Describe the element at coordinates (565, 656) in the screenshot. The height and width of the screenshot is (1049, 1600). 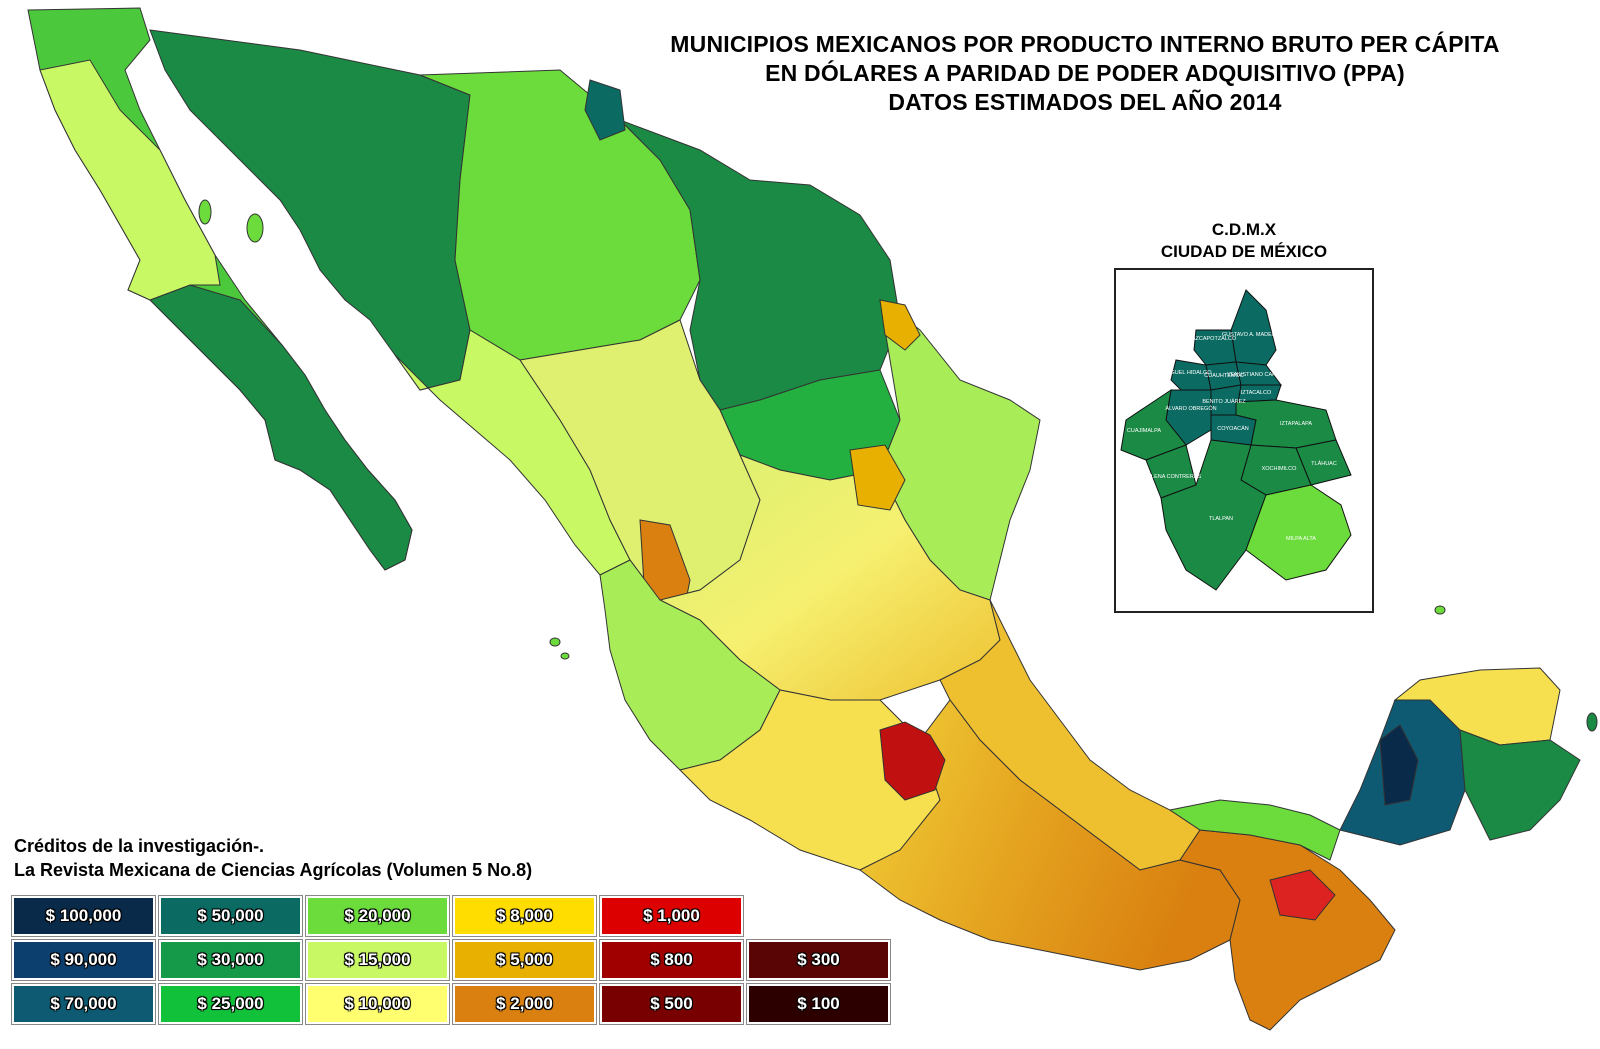
I see `island-tres-marias` at that location.